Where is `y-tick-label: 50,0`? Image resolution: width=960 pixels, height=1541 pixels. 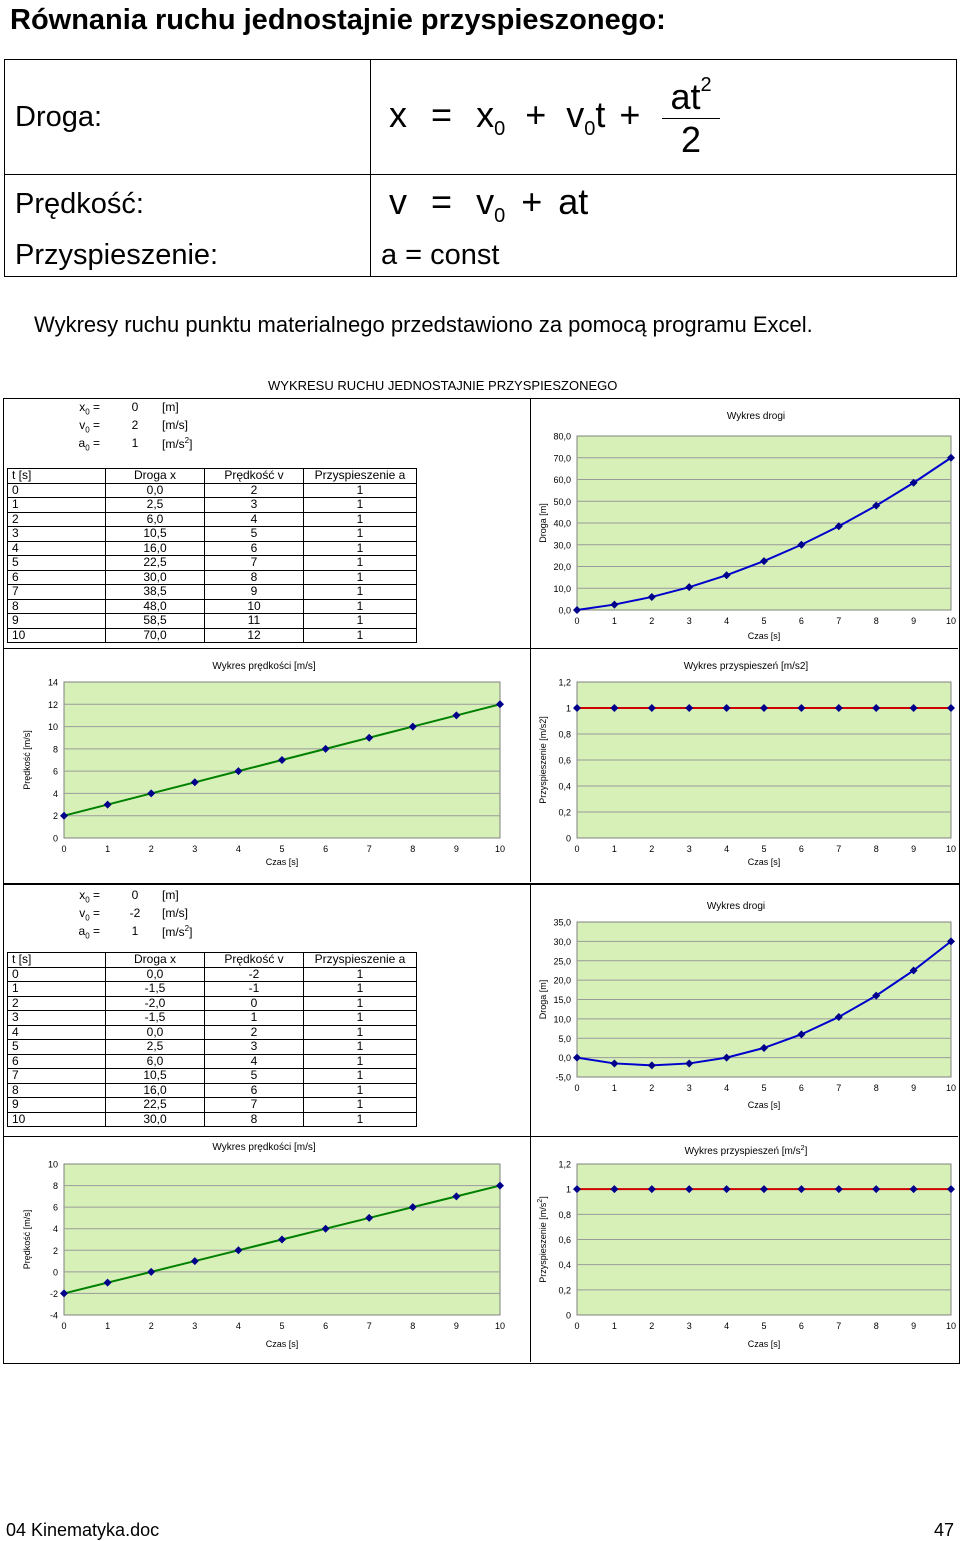 y-tick-label: 50,0 is located at coordinates (562, 502).